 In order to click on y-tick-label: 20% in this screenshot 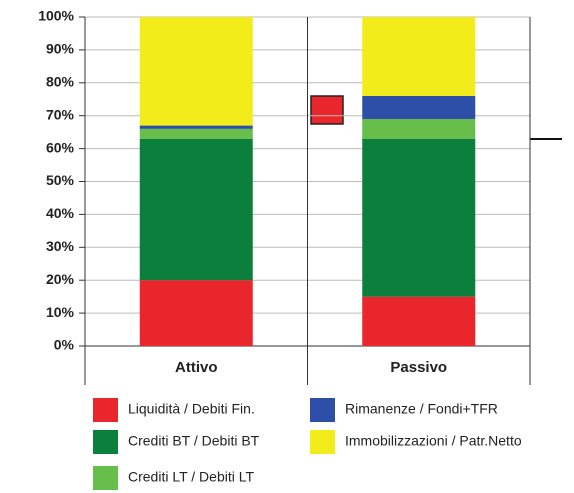, I will do `click(60, 279)`.